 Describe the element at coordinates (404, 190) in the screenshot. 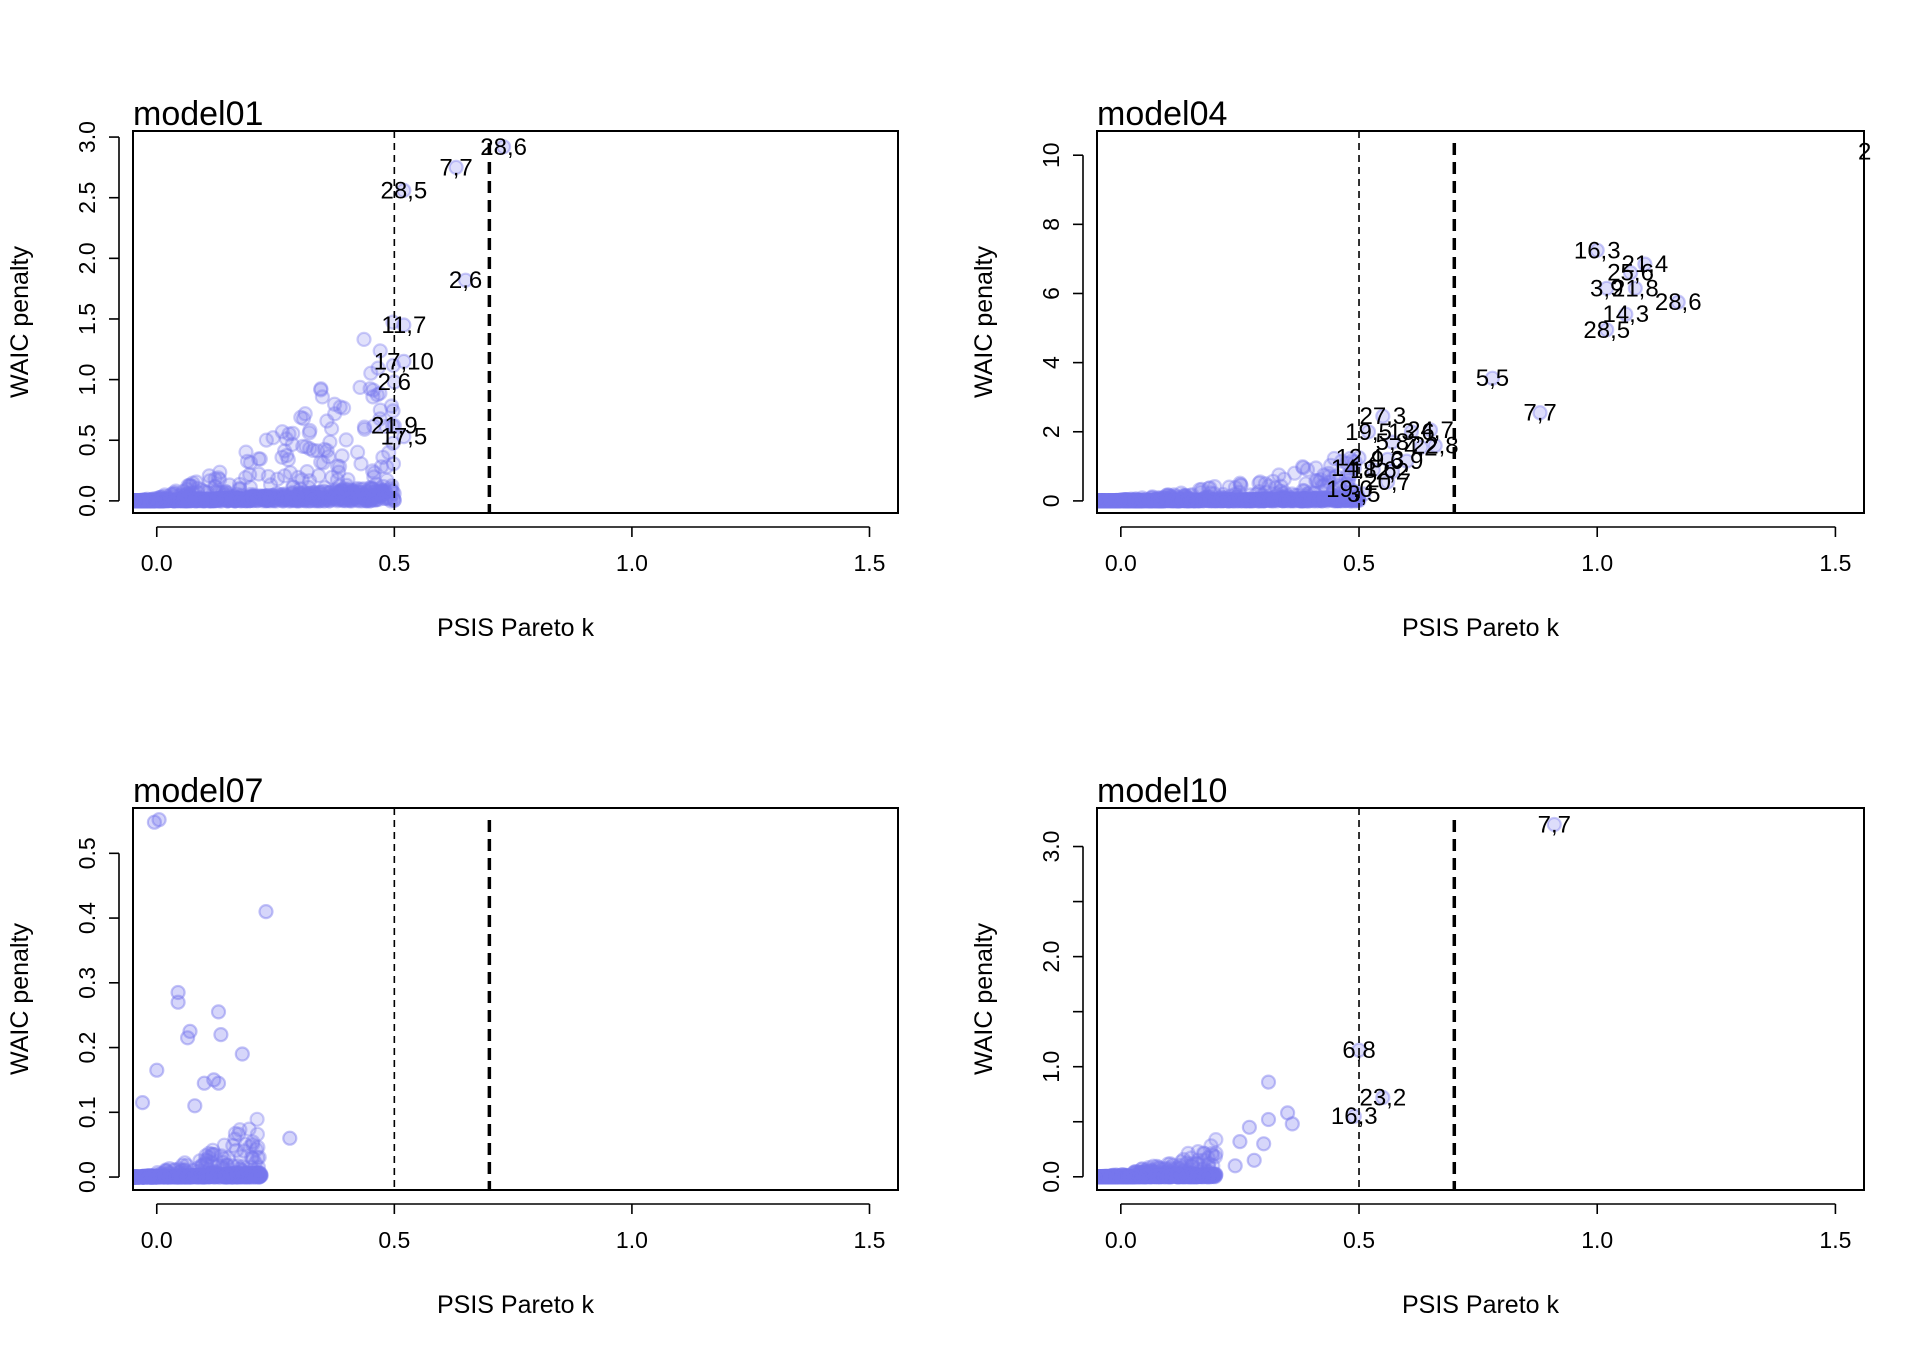

I see `labeled-point` at that location.